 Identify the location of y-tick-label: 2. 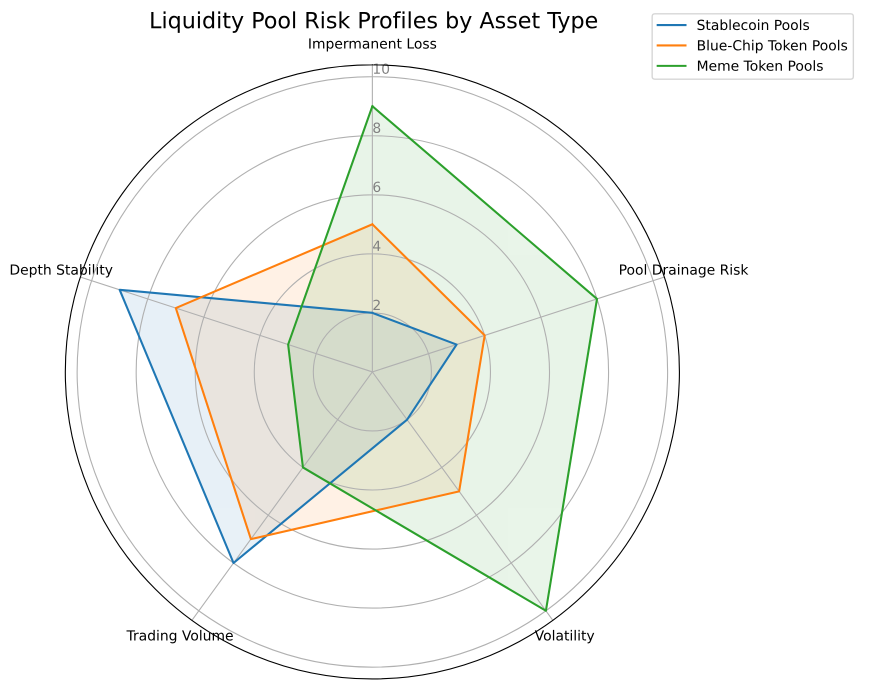
(376, 305).